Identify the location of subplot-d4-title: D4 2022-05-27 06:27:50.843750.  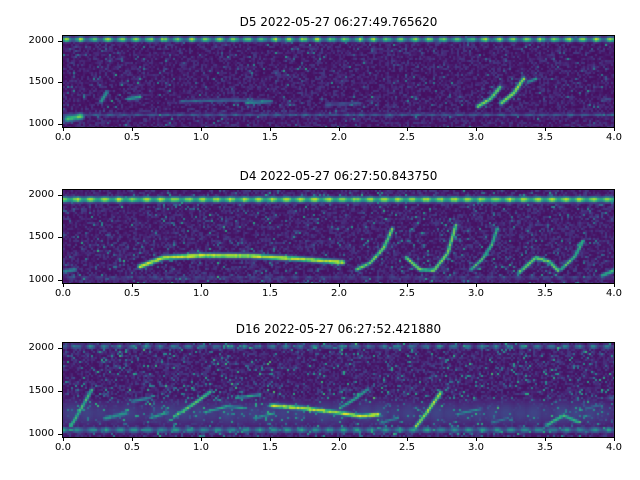
(338, 176).